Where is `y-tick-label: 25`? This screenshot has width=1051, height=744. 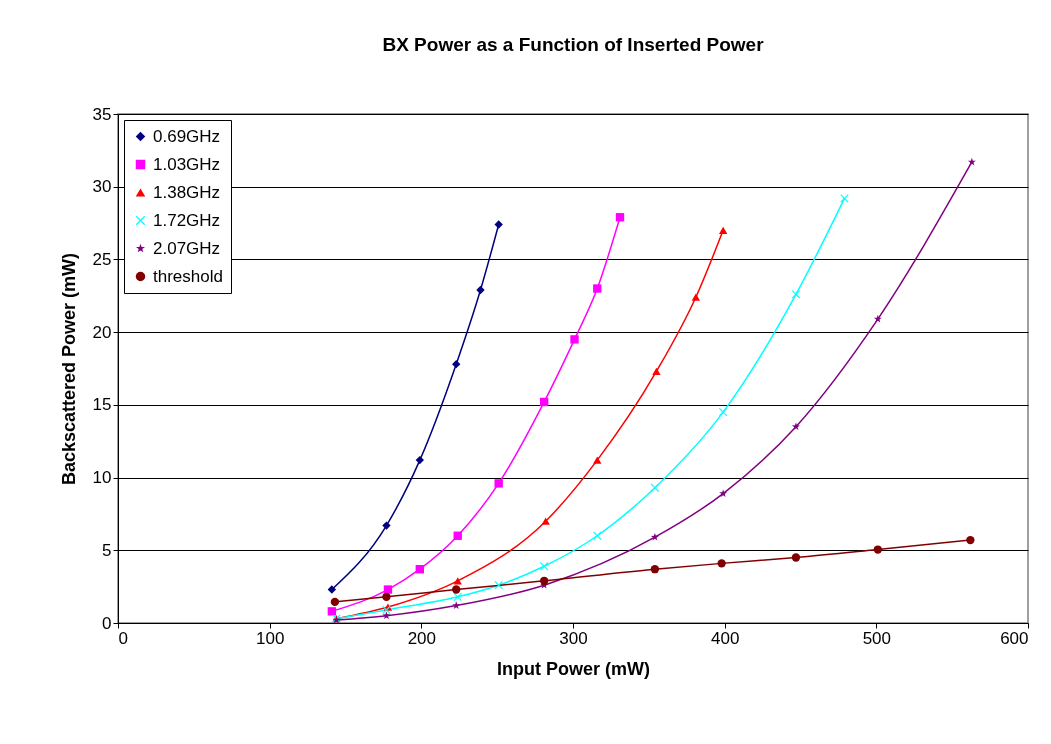 y-tick-label: 25 is located at coordinates (102, 259).